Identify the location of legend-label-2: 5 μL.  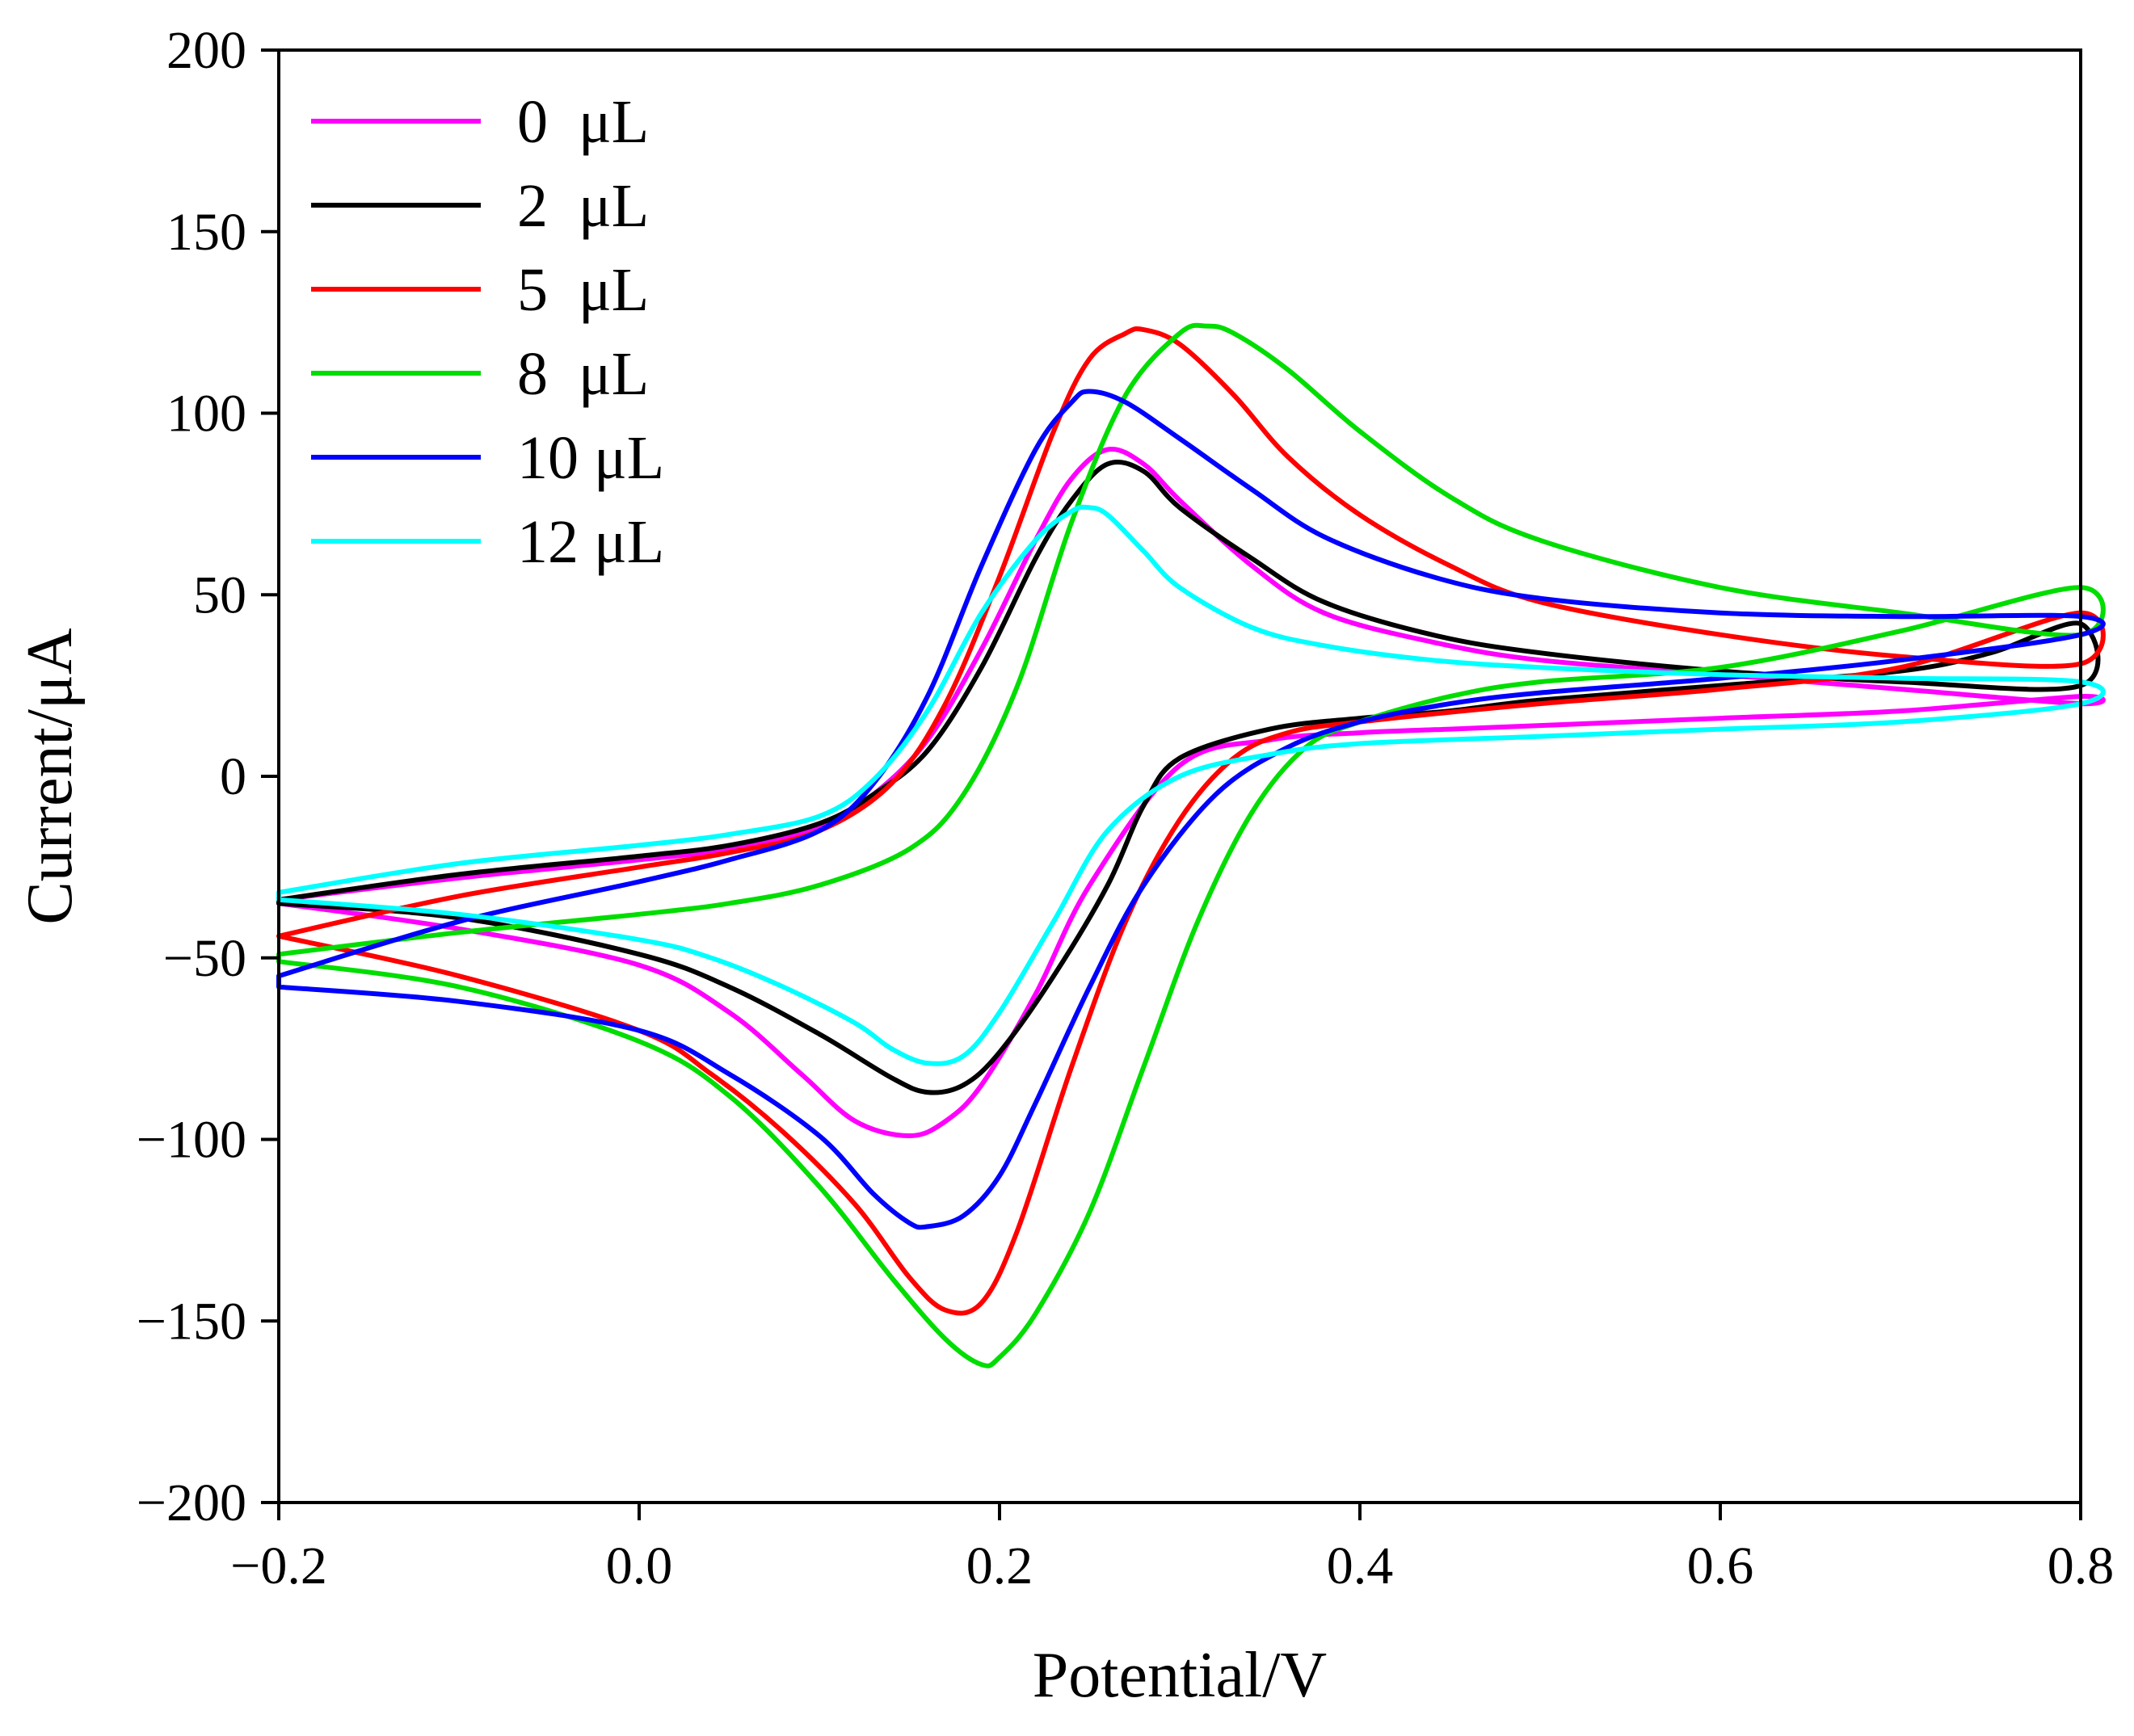
(583, 290).